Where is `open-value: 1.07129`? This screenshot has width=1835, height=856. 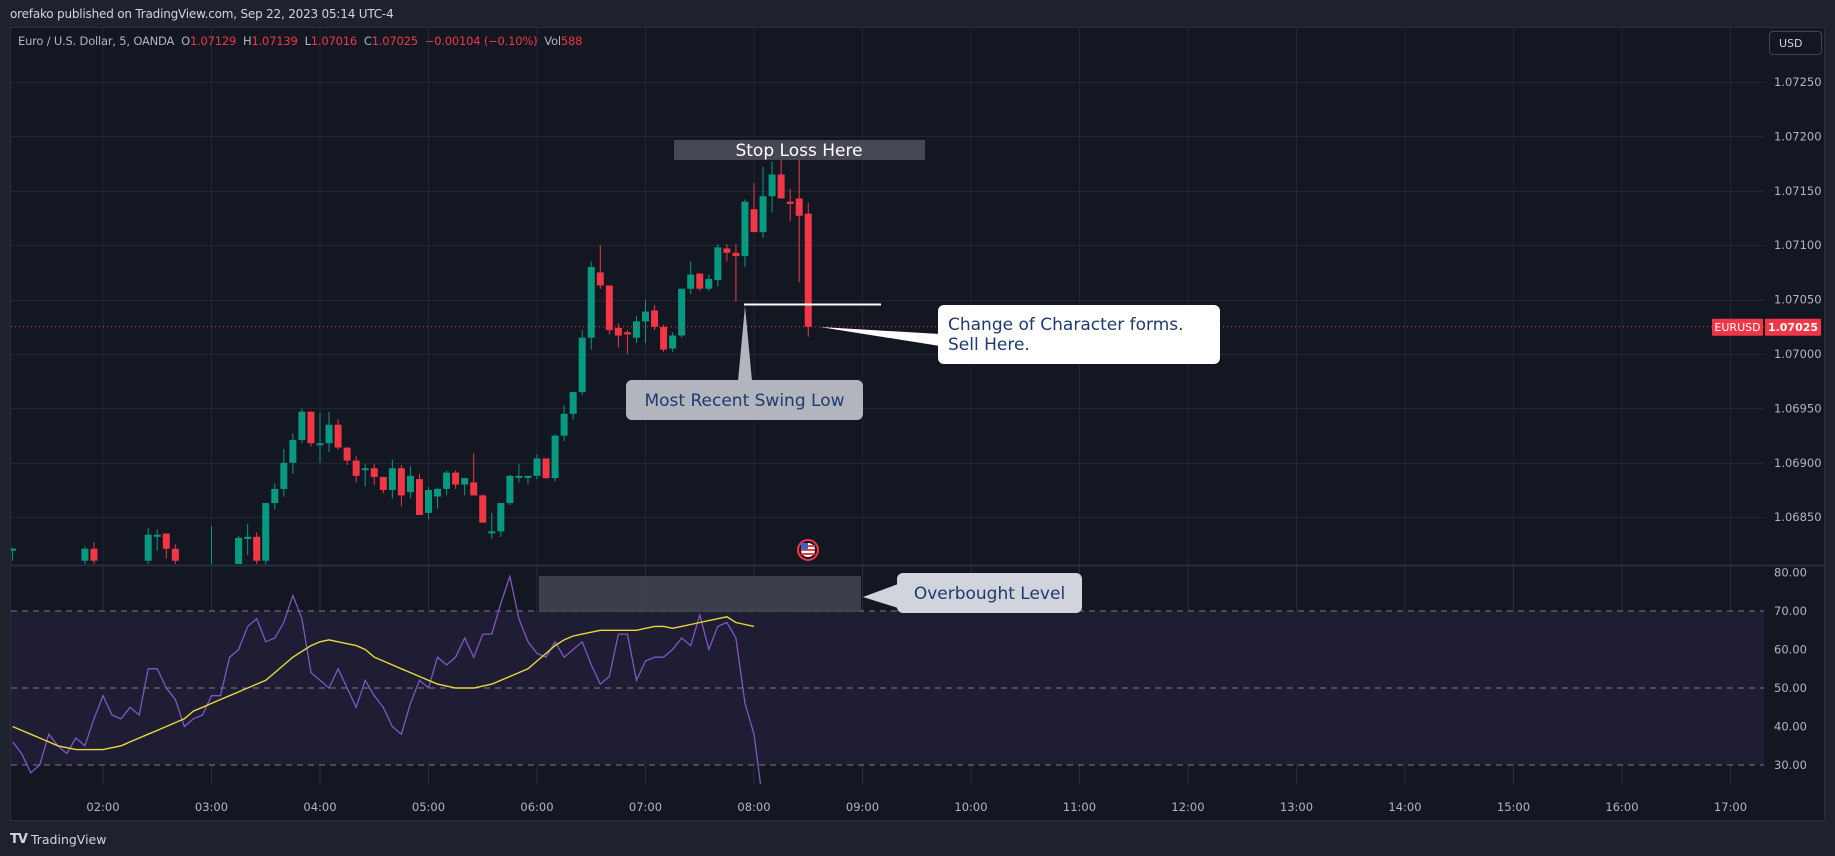
open-value: 1.07129 is located at coordinates (213, 41).